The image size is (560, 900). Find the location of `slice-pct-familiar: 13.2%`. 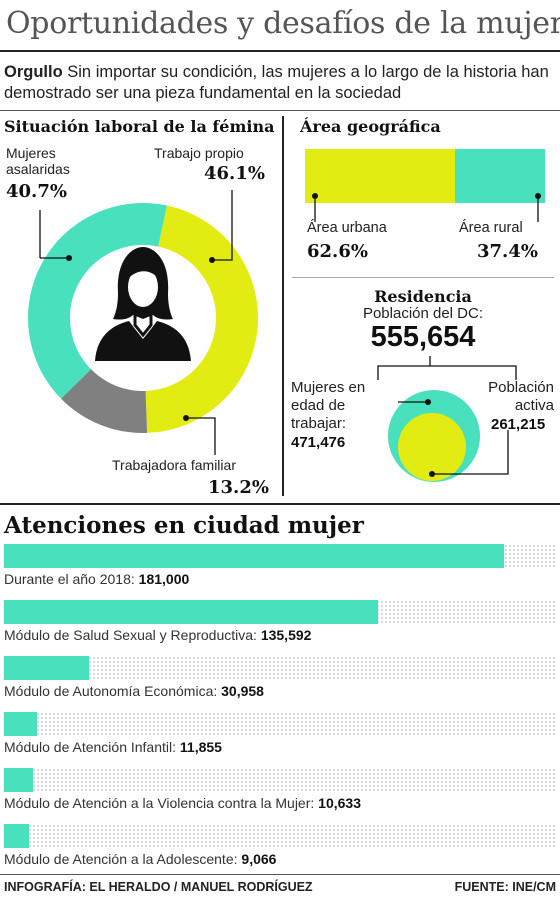

slice-pct-familiar: 13.2% is located at coordinates (238, 487).